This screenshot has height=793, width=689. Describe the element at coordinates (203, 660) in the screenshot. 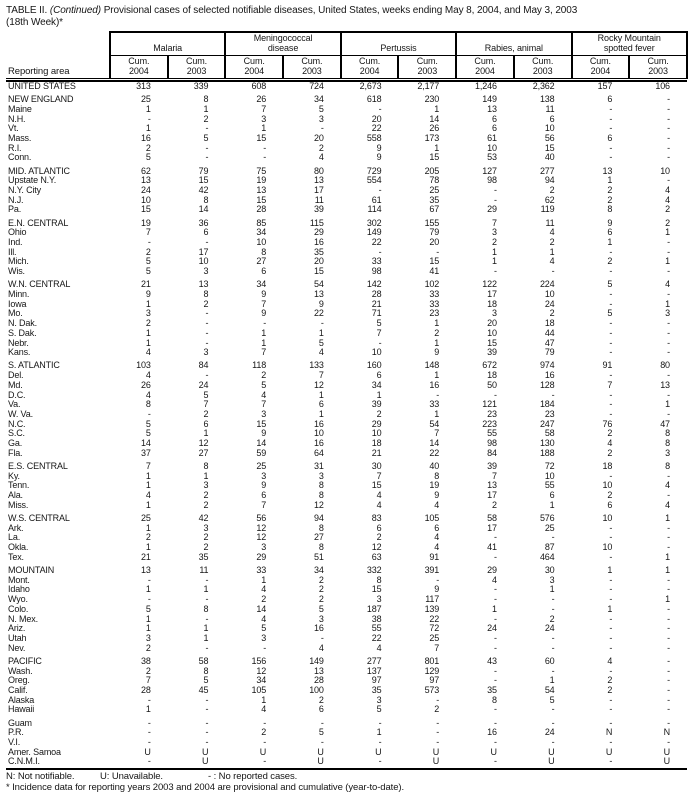

I see `value-cell: 58` at that location.